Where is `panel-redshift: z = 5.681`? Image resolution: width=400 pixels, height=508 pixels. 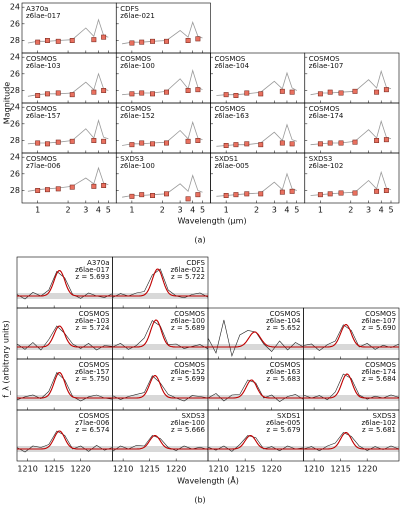 panel-redshift: z = 5.681 is located at coordinates (379, 430).